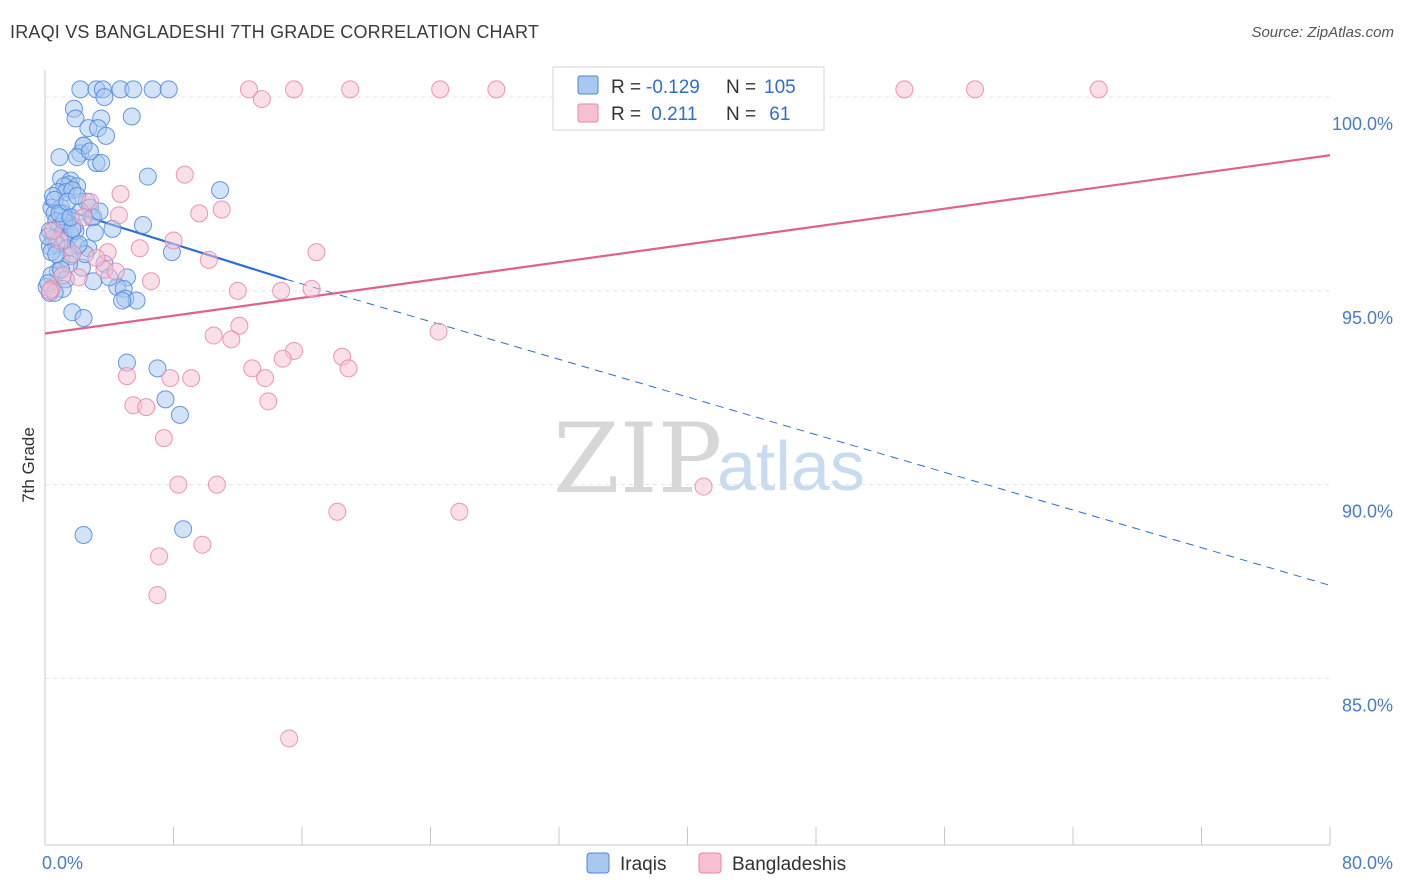  I want to click on bottom-legend-label-bangladeshis: Bangladeshis, so click(789, 864).